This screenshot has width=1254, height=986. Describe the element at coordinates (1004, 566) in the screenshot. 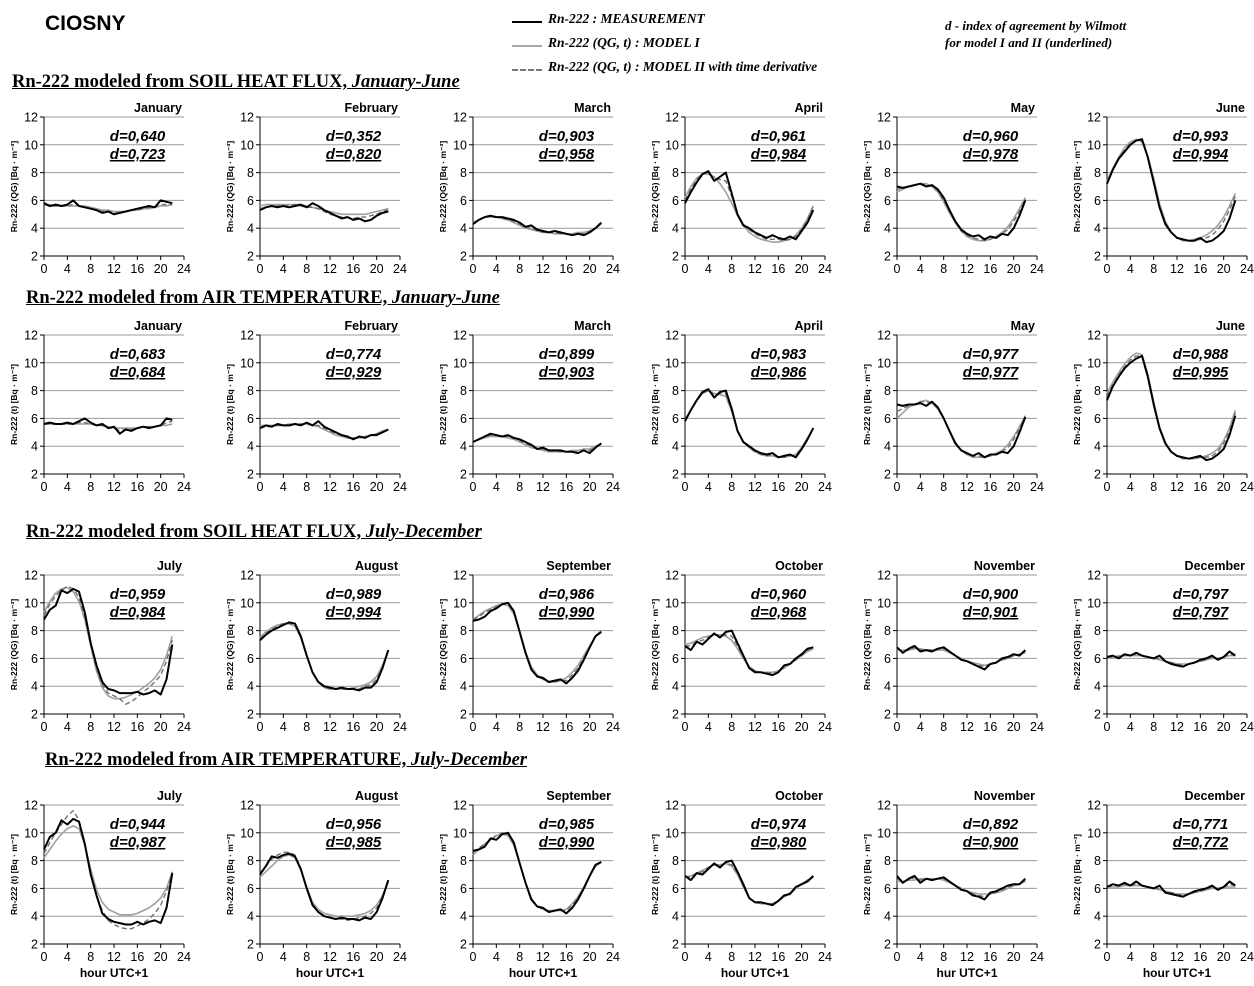

I see `month-label: November` at that location.